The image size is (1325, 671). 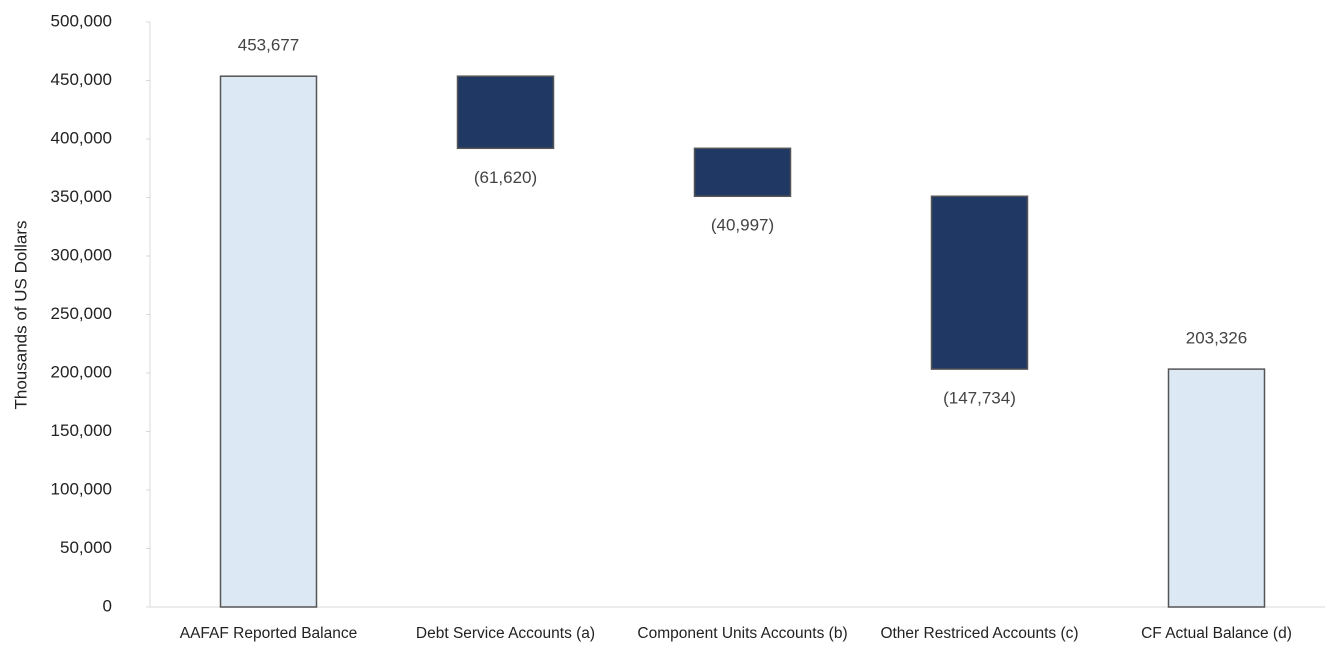 I want to click on y-tick-label: 50,000, so click(x=86, y=547).